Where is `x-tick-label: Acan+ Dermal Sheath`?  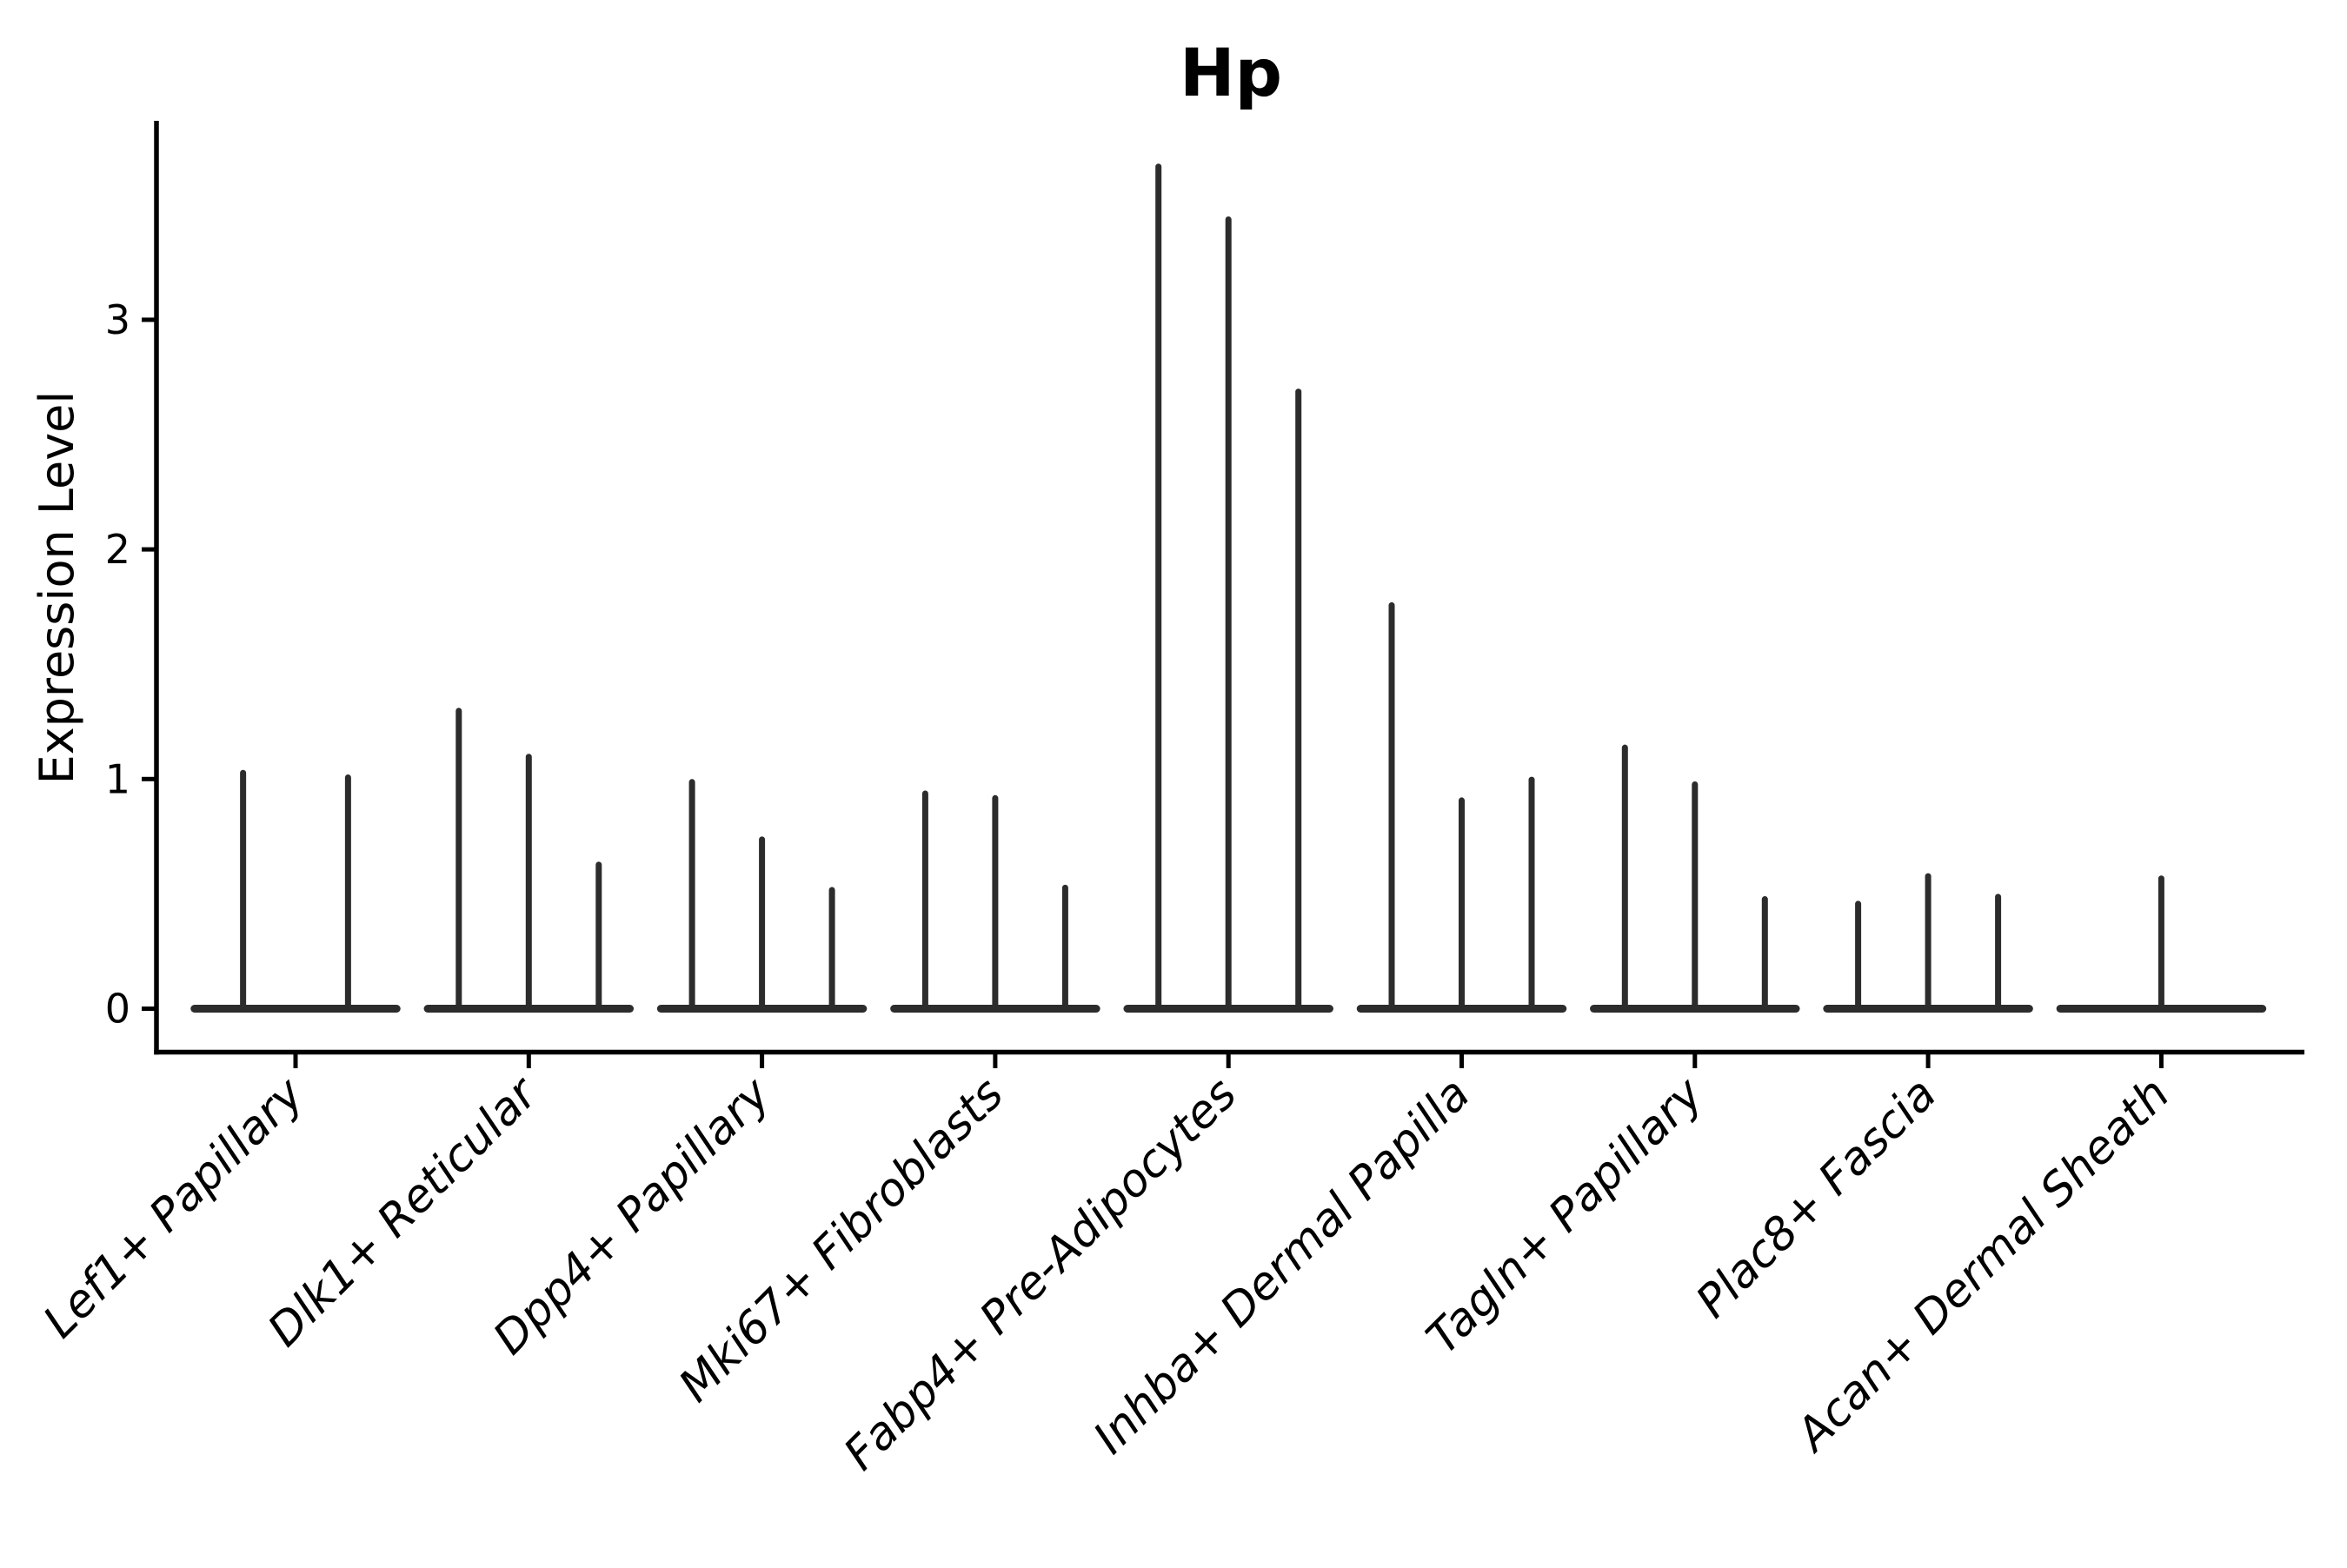
x-tick-label: Acan+ Dermal Sheath is located at coordinates (1982, 1265).